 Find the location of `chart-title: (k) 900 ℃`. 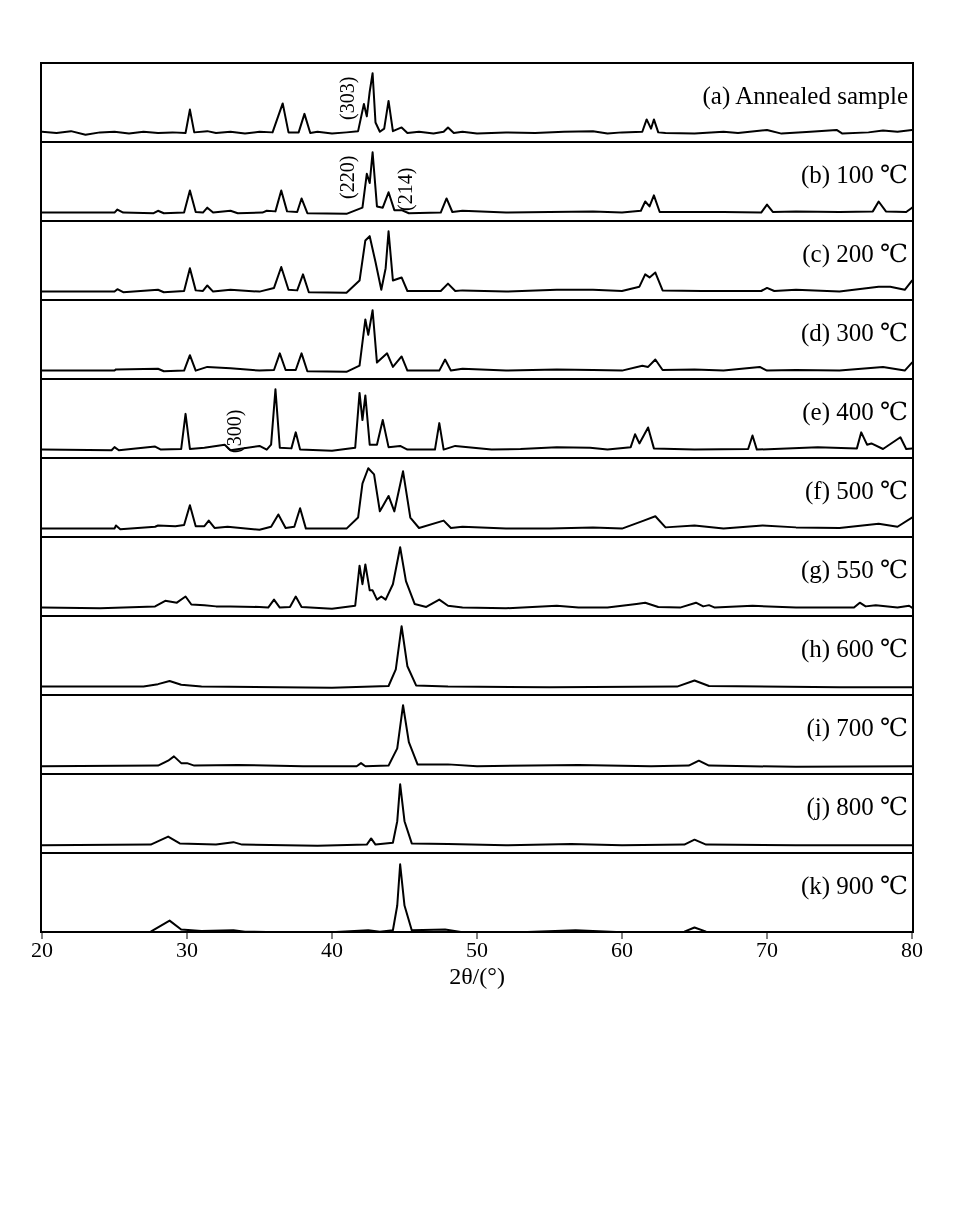

chart-title: (k) 900 ℃ is located at coordinates (854, 885).